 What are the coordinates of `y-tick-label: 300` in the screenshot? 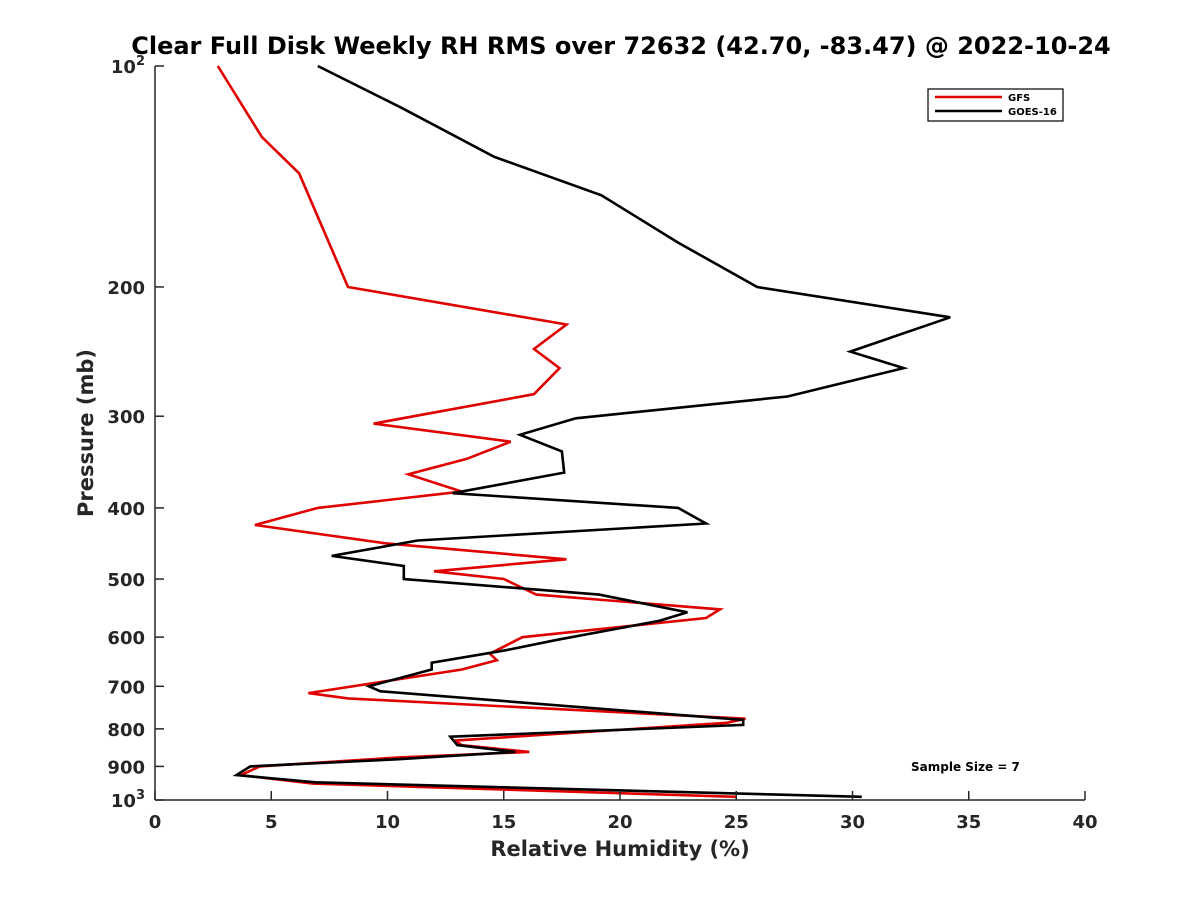 It's located at (126, 417).